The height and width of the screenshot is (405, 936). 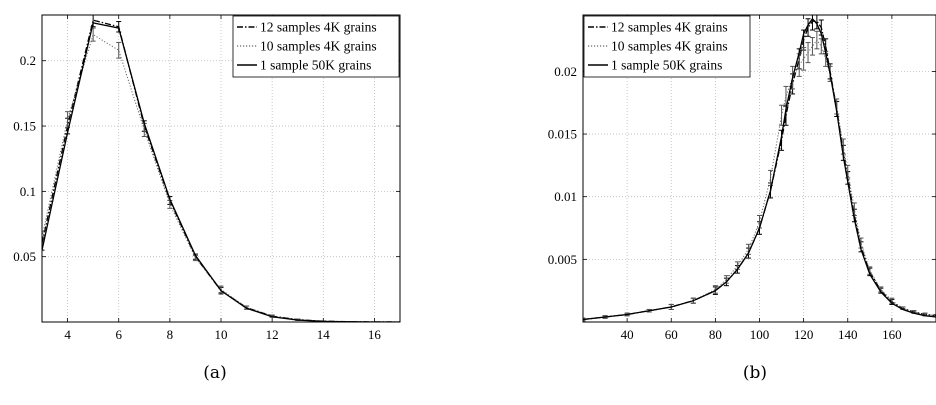 What do you see at coordinates (24, 126) in the screenshot?
I see `ytick-label-2: 0.15` at bounding box center [24, 126].